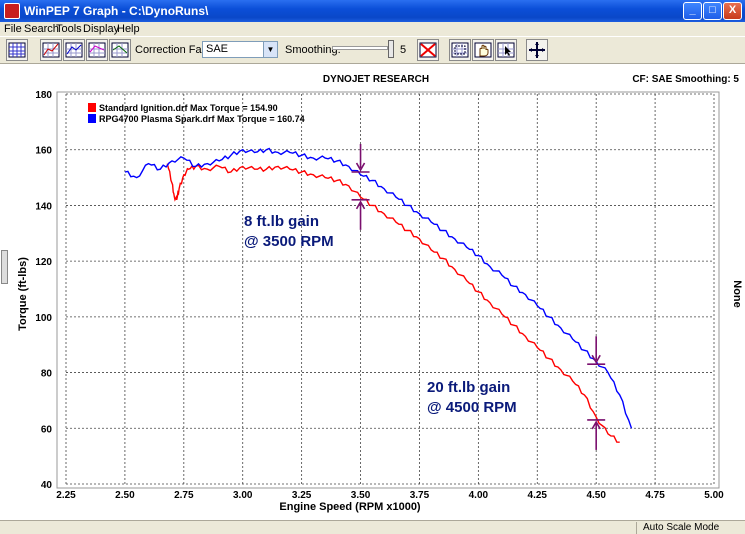 This screenshot has width=745, height=534. What do you see at coordinates (537, 50) in the screenshot?
I see `crosshair-icon` at bounding box center [537, 50].